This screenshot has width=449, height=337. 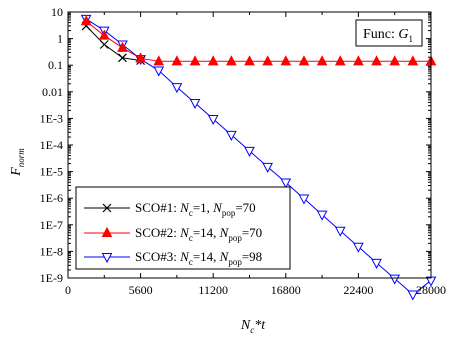 What do you see at coordinates (141, 290) in the screenshot?
I see `x-tick-label: 5600` at bounding box center [141, 290].